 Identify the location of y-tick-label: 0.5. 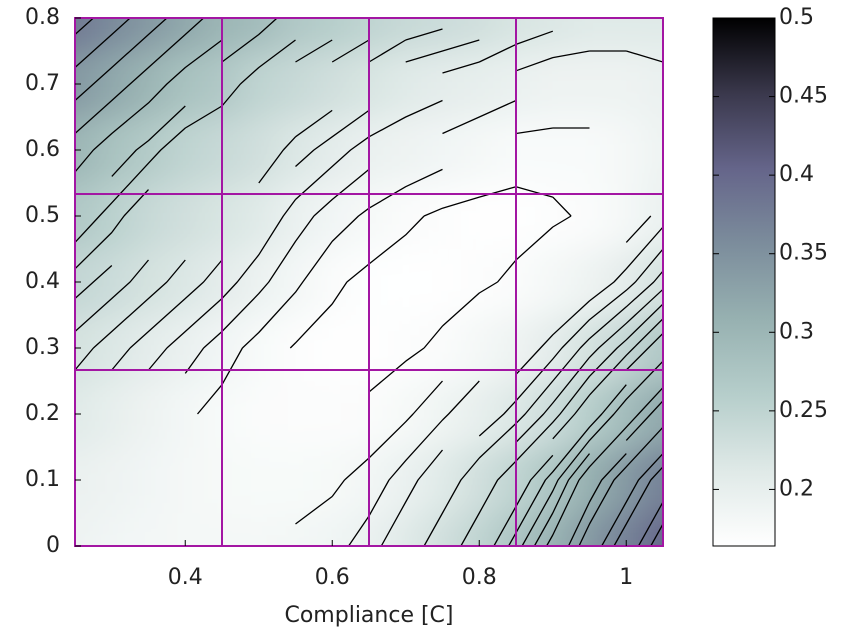
(42, 215).